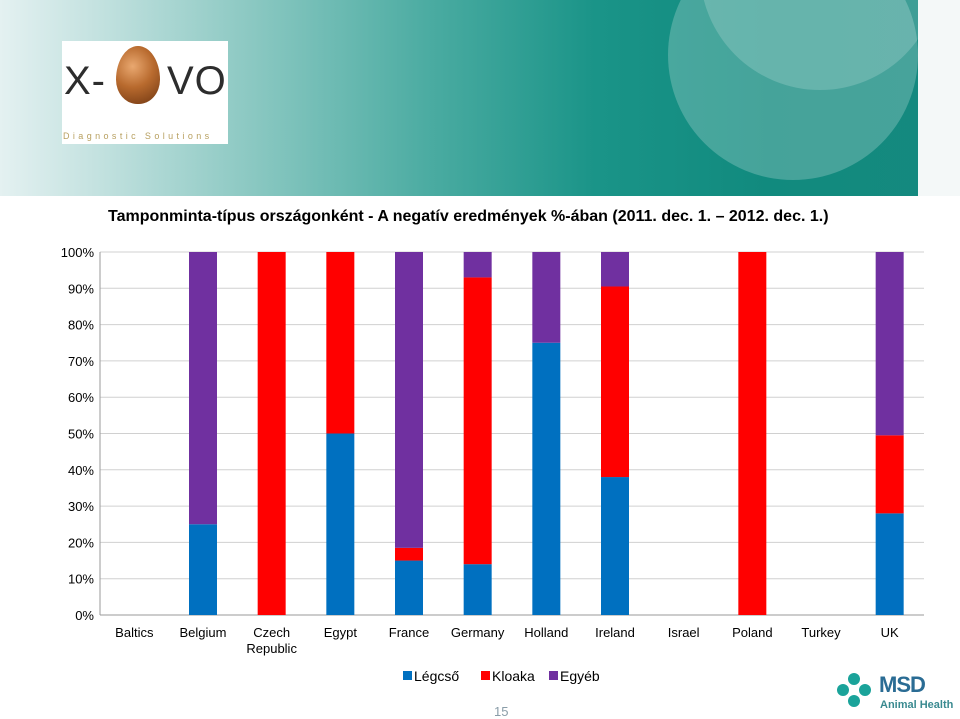  Describe the element at coordinates (138, 136) in the screenshot. I see `logo-tagline: Diagnostic Solutions` at that location.